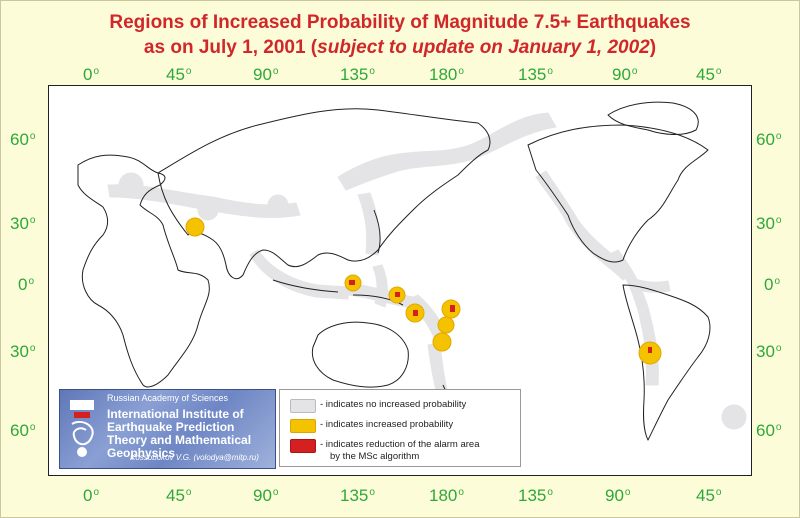 The width and height of the screenshot is (800, 518). Describe the element at coordinates (653, 118) in the screenshot. I see `coastline-greenland` at that location.